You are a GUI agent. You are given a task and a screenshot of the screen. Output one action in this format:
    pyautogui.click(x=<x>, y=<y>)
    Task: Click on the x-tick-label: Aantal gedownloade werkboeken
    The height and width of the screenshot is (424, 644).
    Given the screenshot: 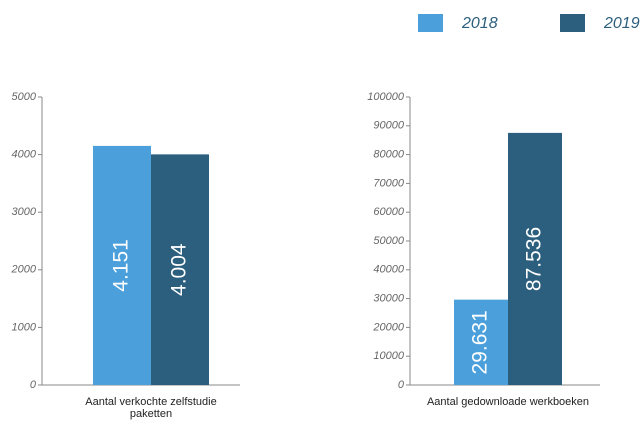 What is the action you would take?
    pyautogui.click(x=508, y=402)
    